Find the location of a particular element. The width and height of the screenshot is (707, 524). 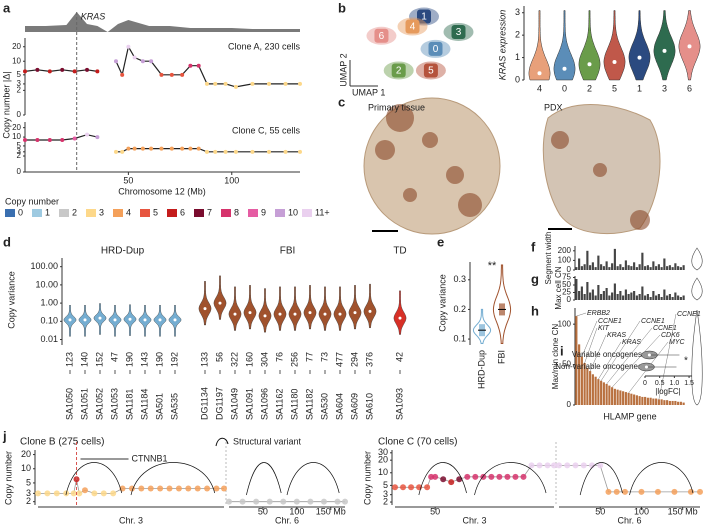

panel-letter: f is located at coordinates (533, 246).